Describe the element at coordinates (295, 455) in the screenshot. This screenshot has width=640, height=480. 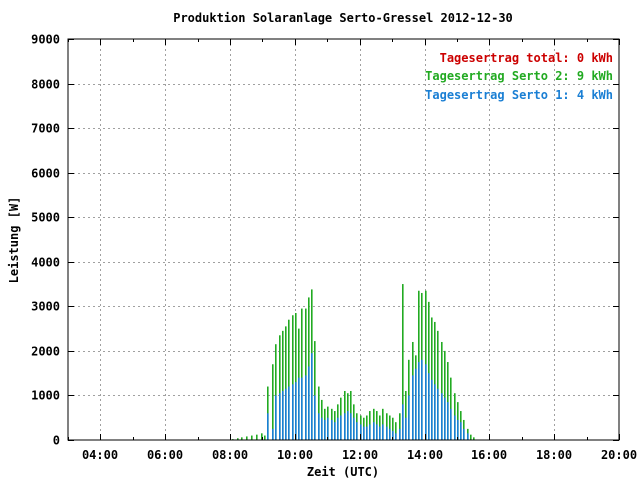
I see `x-tick-label: 10:00` at that location.